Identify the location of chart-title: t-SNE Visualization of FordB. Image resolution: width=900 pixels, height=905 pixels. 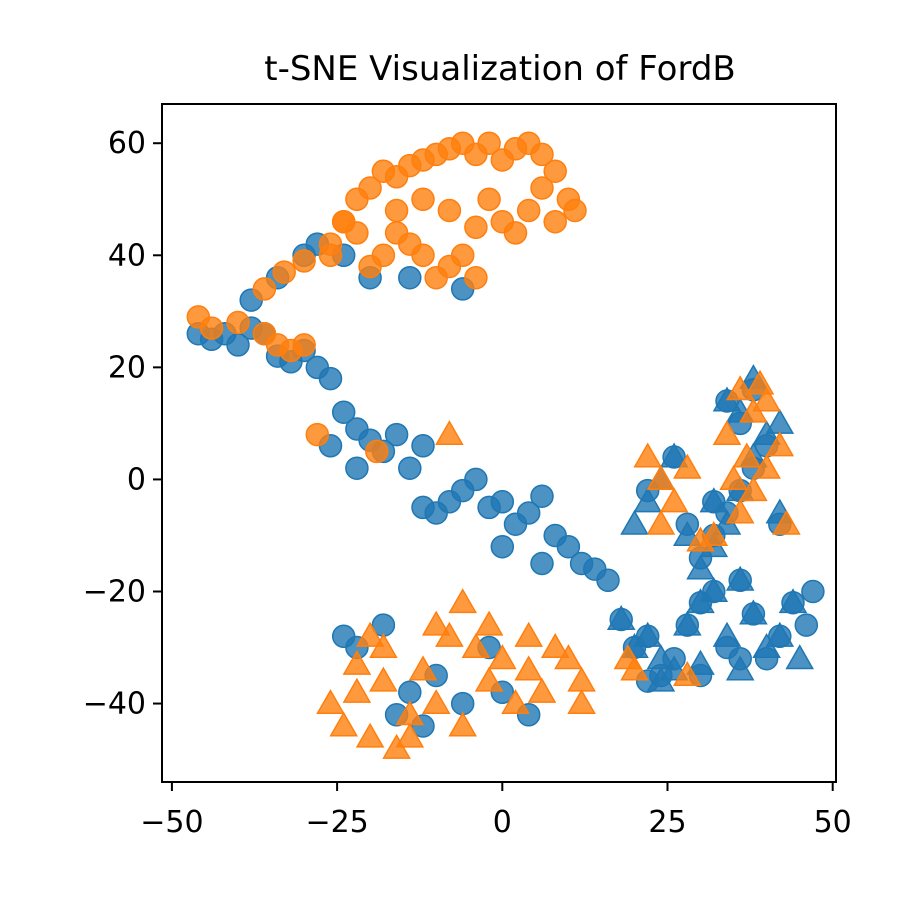
(499, 69).